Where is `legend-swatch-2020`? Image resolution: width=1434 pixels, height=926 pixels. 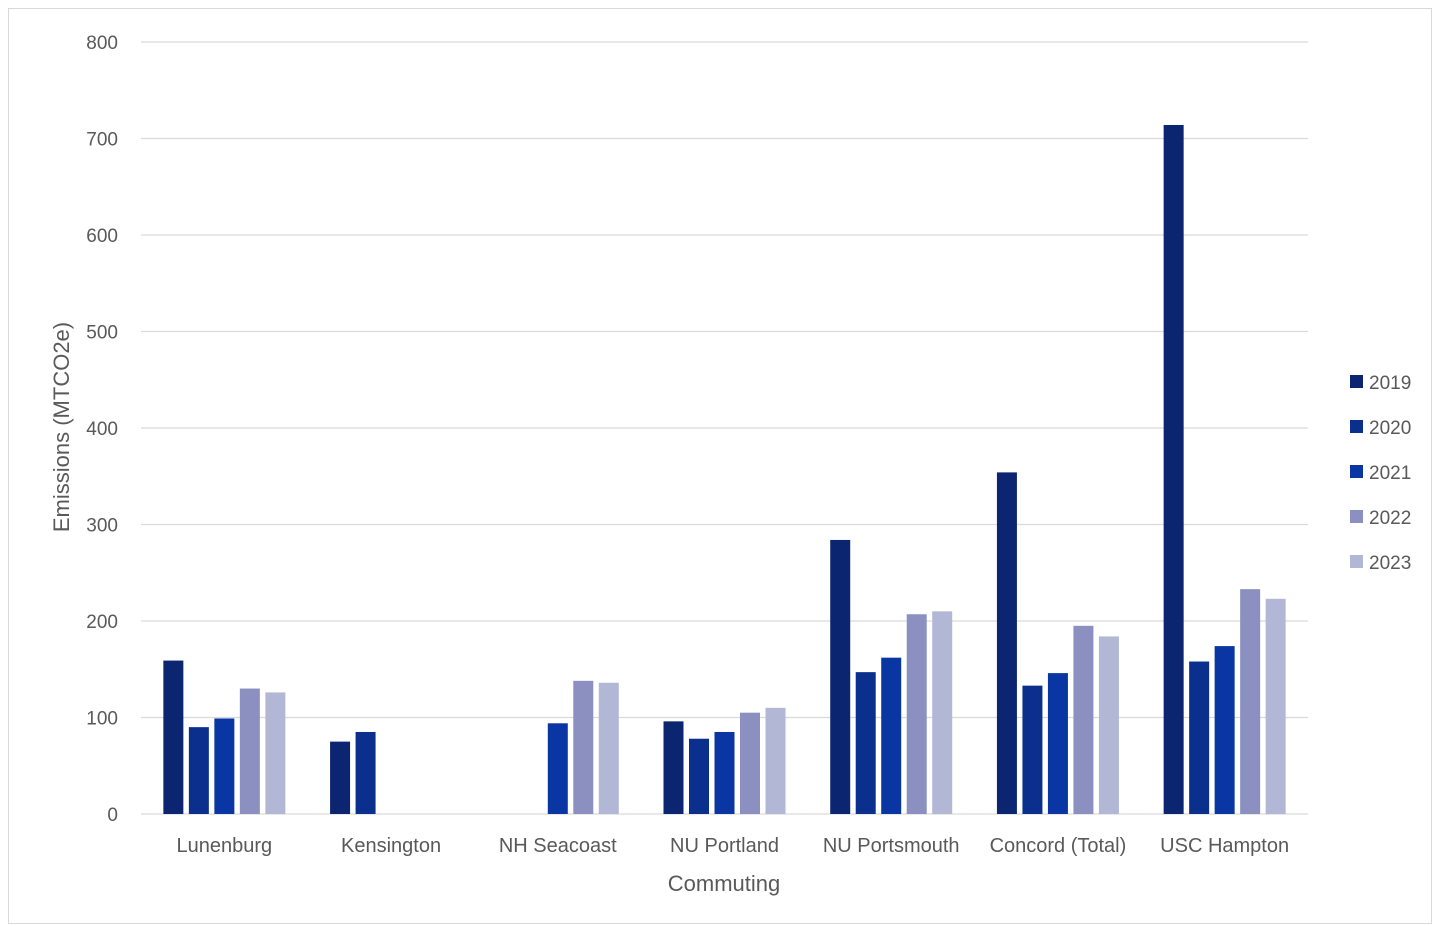 legend-swatch-2020 is located at coordinates (1356, 426).